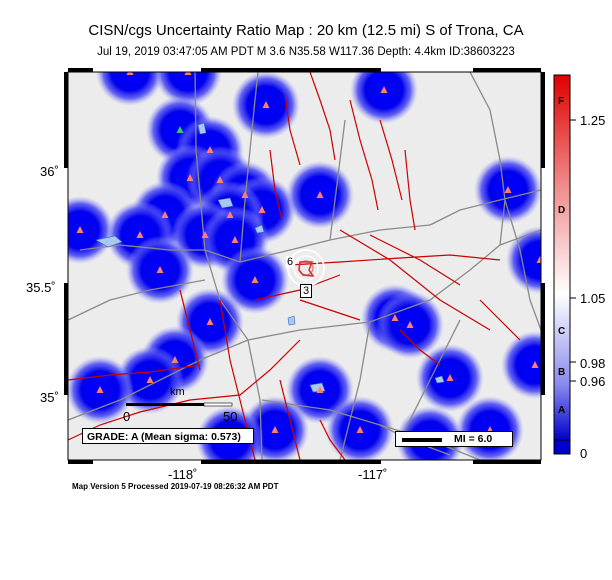  I want to click on colorbar-value-0-98: 0.98, so click(593, 363).